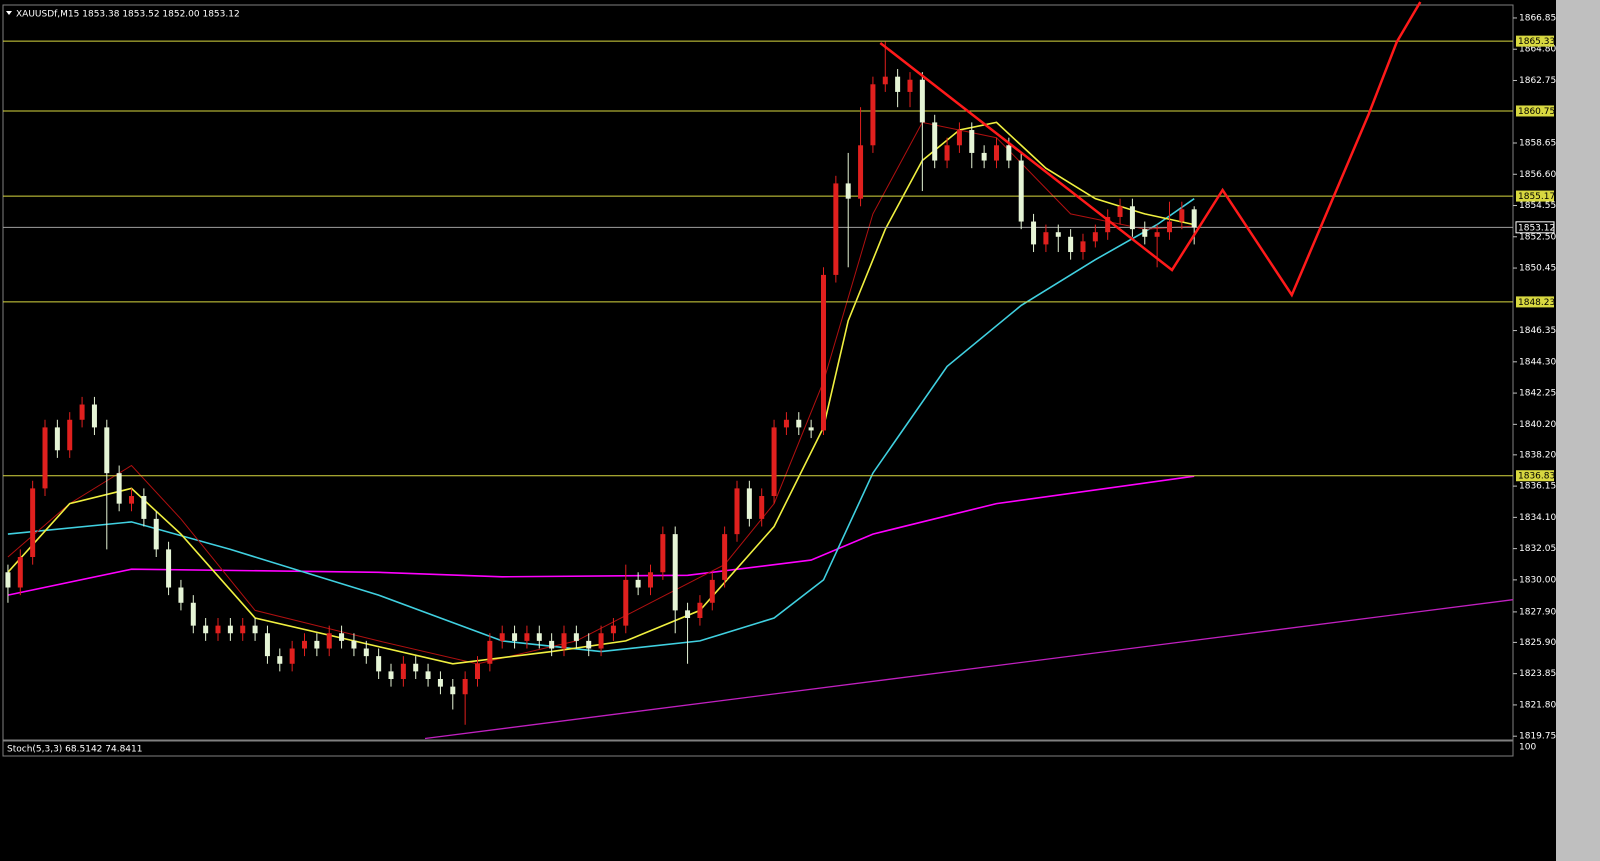 The image size is (1600, 861). I want to click on y-tick-label: 1832.05, so click(1537, 549).